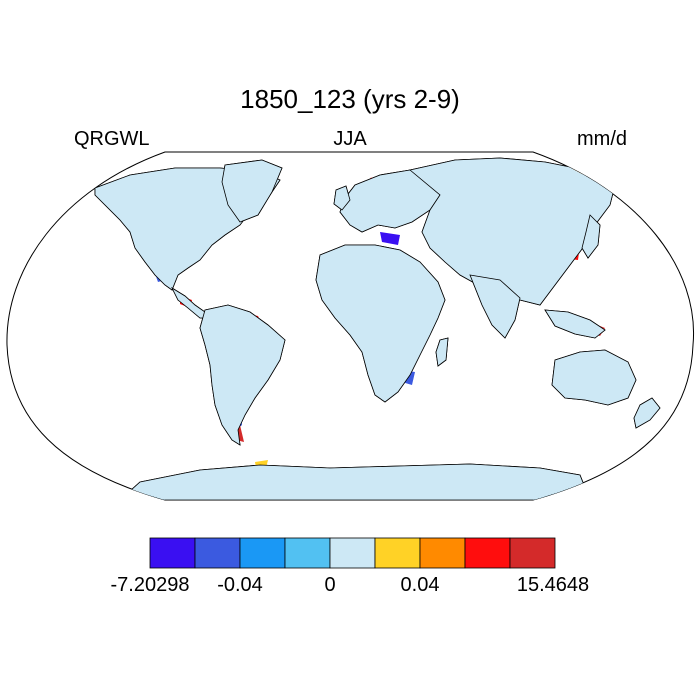 This screenshot has height=700, width=700. Describe the element at coordinates (350, 99) in the screenshot. I see `map-title: 1850_123 (yrs 2-9)` at that location.